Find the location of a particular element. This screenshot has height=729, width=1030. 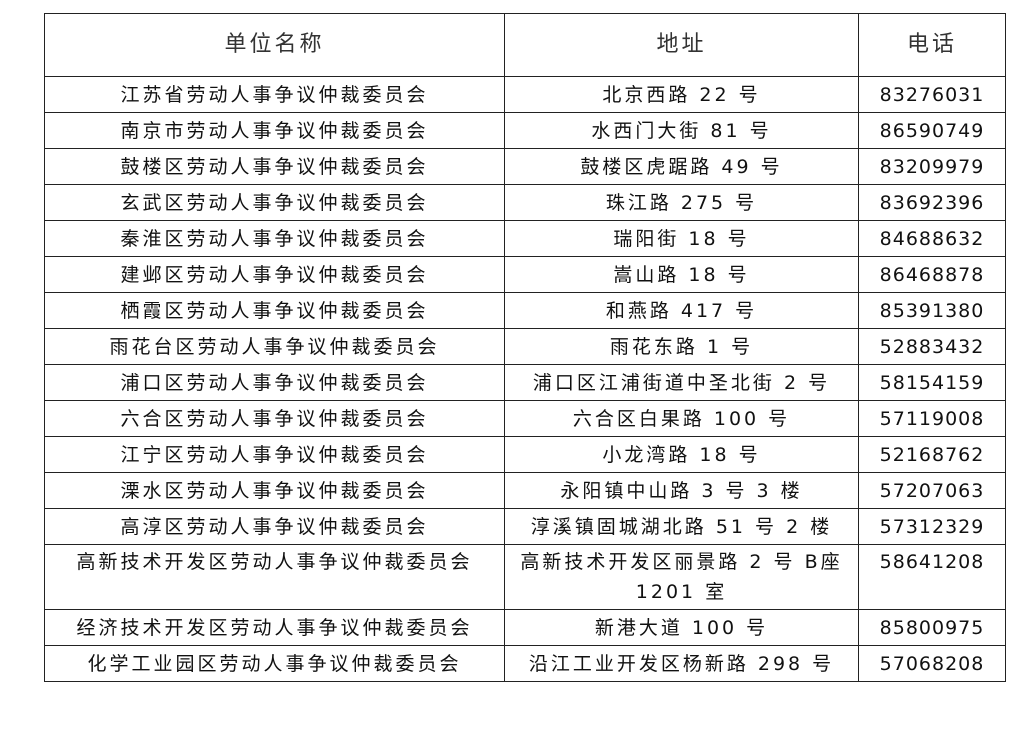

cell-address: 和燕路 417 号 is located at coordinates (681, 310).